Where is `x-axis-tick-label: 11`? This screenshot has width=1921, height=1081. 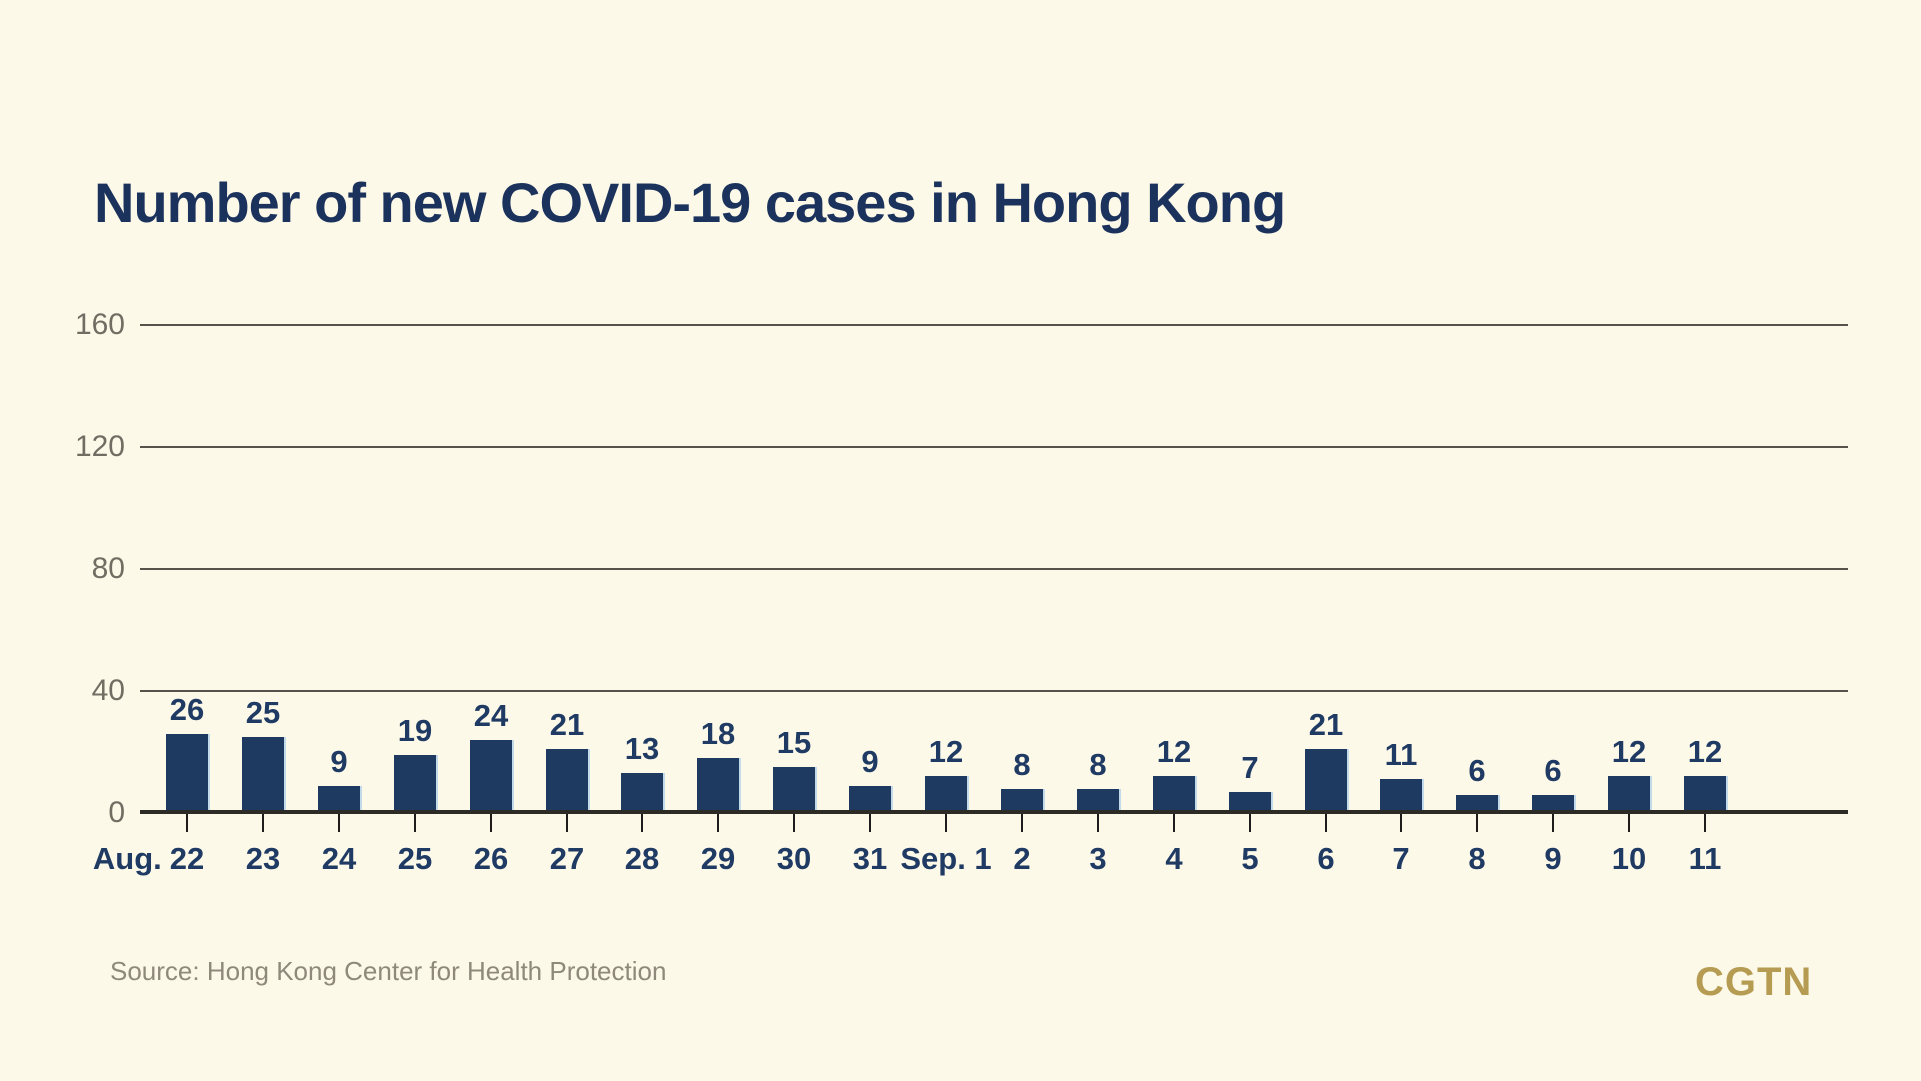 x-axis-tick-label: 11 is located at coordinates (1705, 858).